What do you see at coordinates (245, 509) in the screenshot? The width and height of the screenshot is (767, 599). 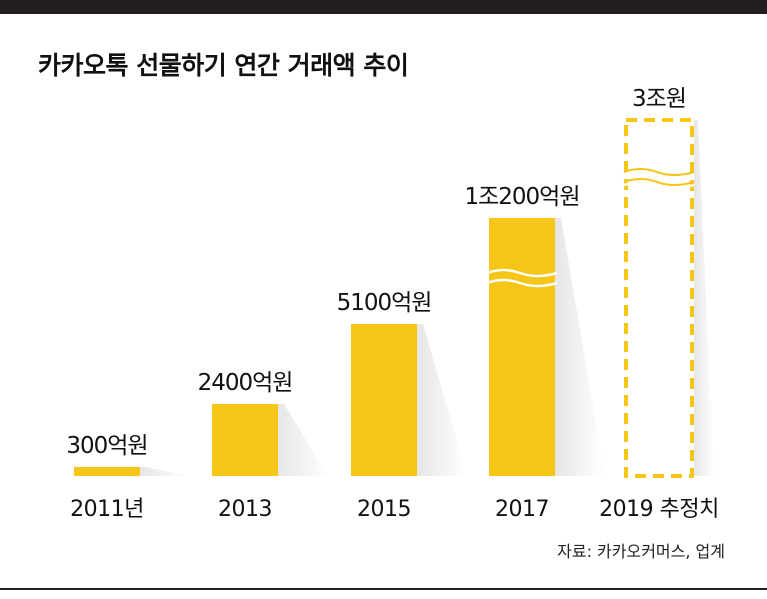 I see `x-tick-label: 2013` at bounding box center [245, 509].